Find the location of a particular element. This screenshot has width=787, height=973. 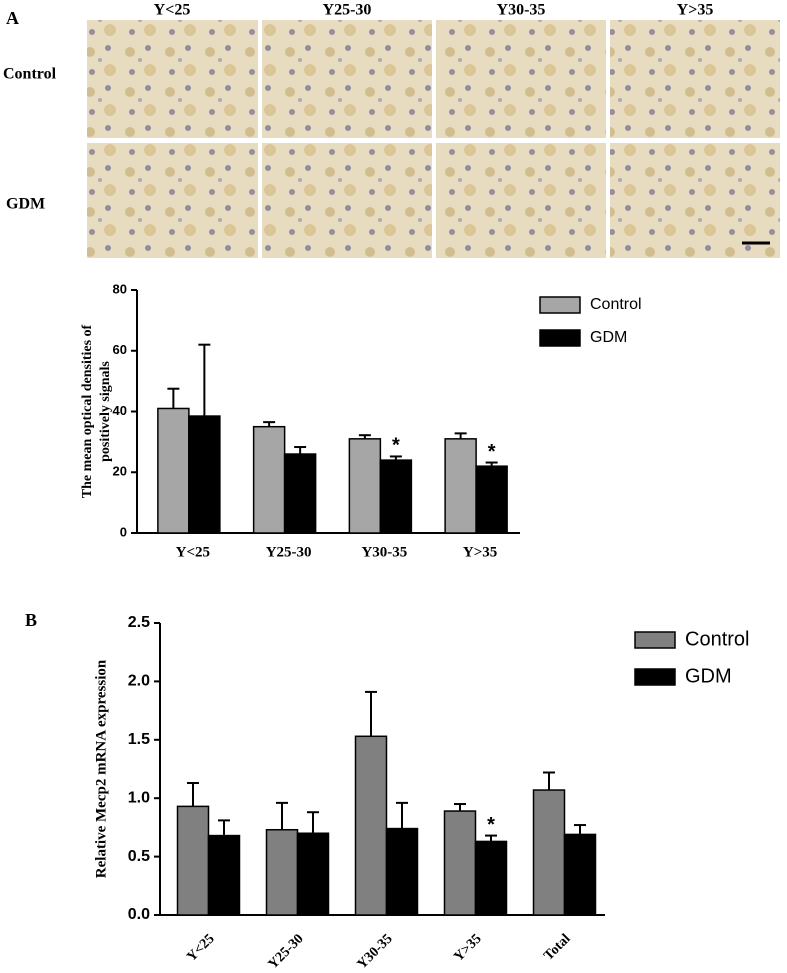

row-label: Control is located at coordinates (30, 74).